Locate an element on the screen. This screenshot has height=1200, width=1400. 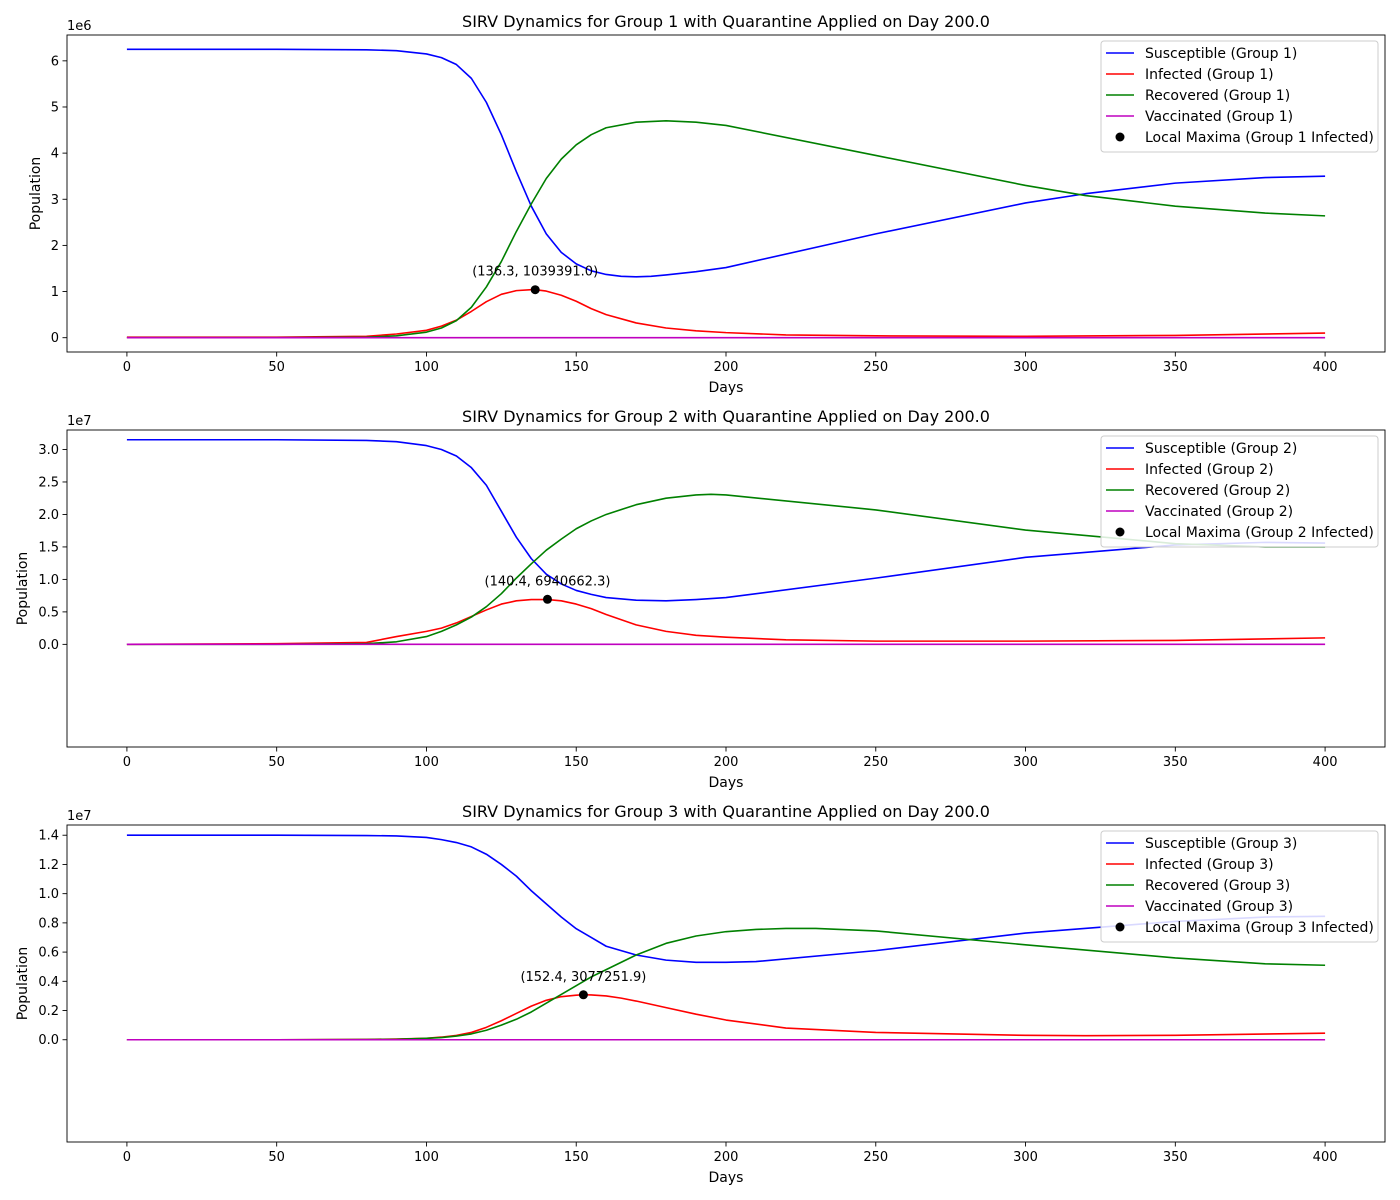
legend-entry: Infected (Group 3) is located at coordinates (1209, 865).